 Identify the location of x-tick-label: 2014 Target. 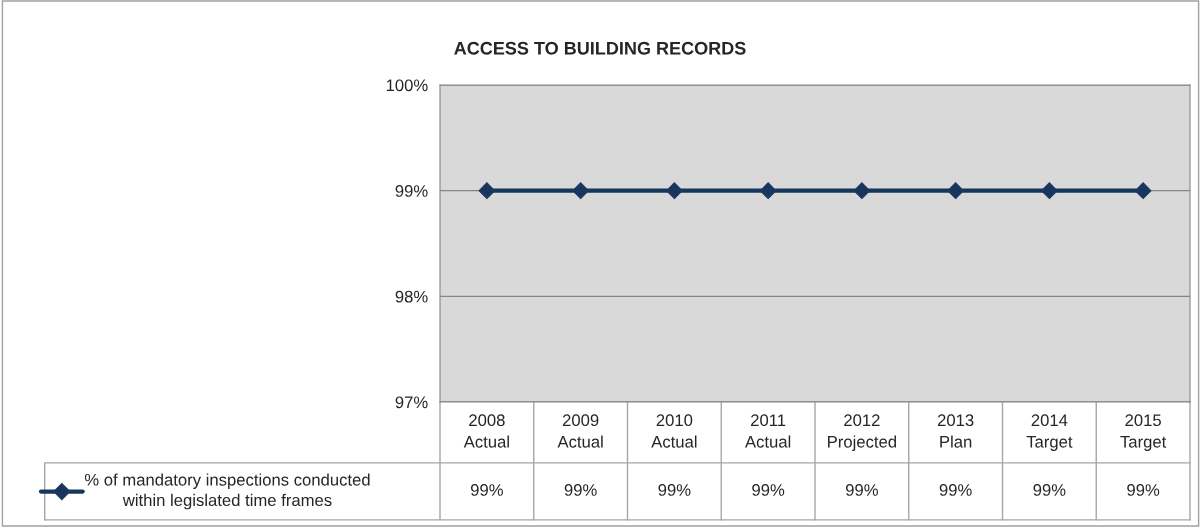
(1049, 432).